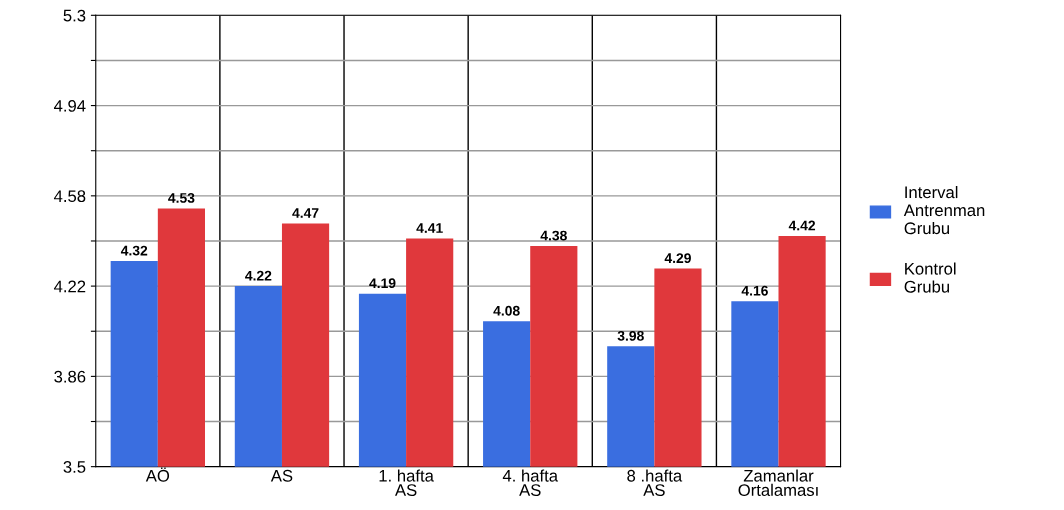 This screenshot has width=1064, height=510. I want to click on data-label: 4.29, so click(677, 258).